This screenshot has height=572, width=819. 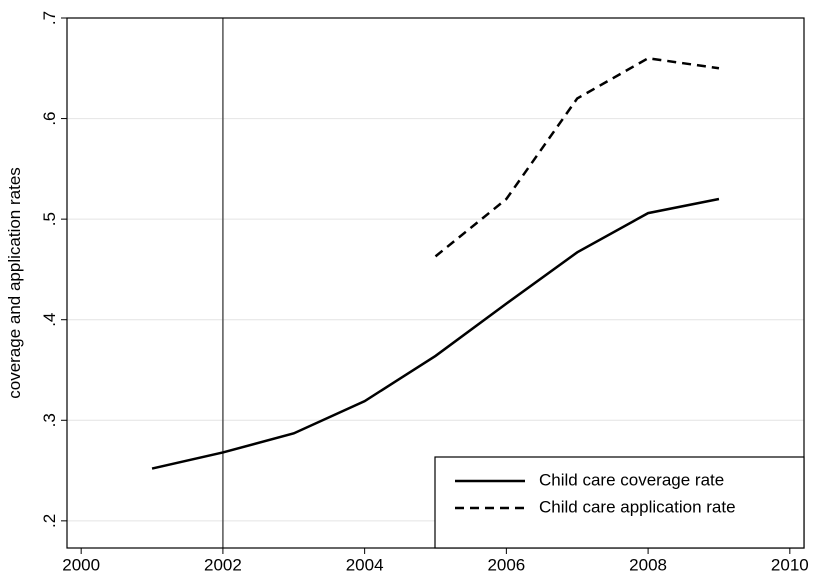 I want to click on x-tick-label: 2002, so click(x=223, y=563).